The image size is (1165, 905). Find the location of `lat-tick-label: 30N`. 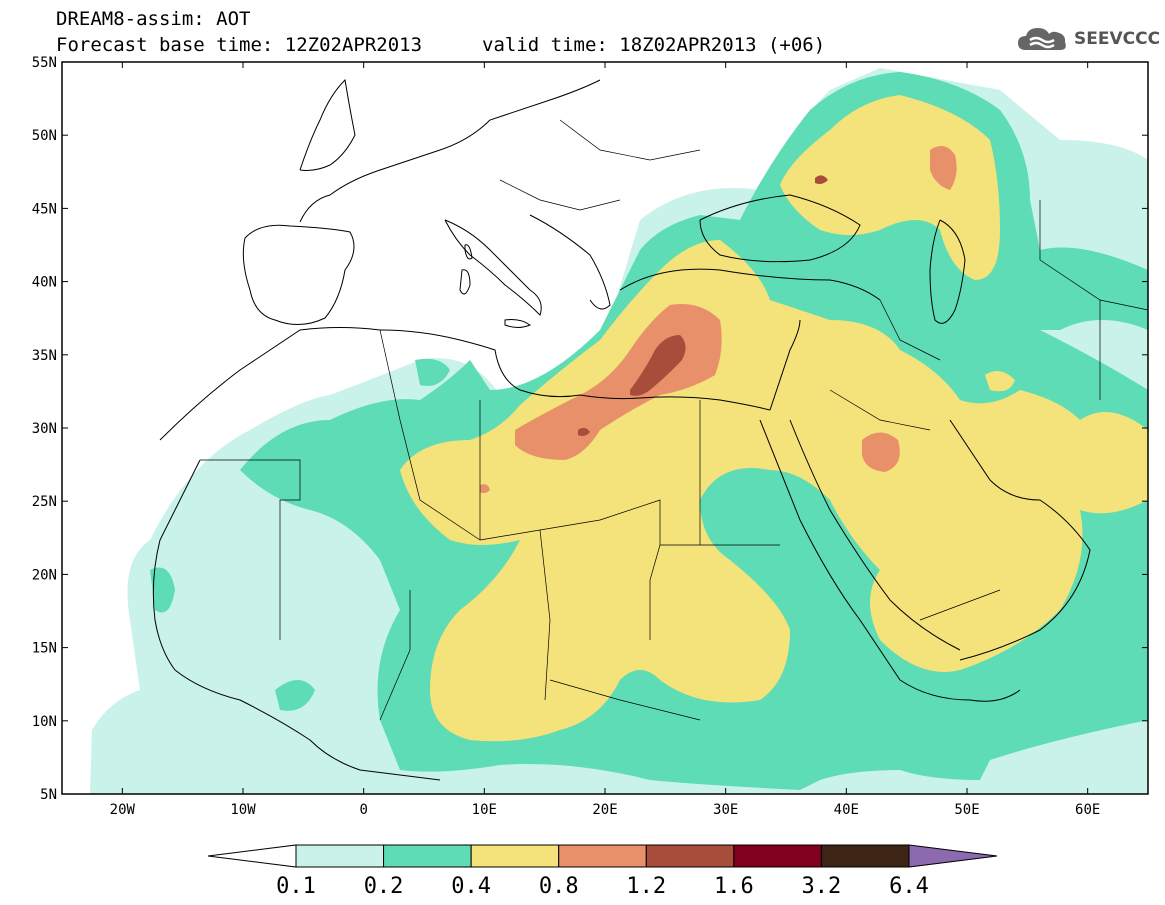

lat-tick-label: 30N is located at coordinates (44, 429).